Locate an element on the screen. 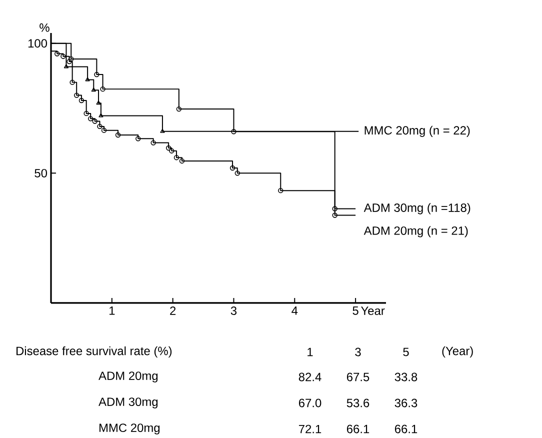  text: (Year) is located at coordinates (457, 352).